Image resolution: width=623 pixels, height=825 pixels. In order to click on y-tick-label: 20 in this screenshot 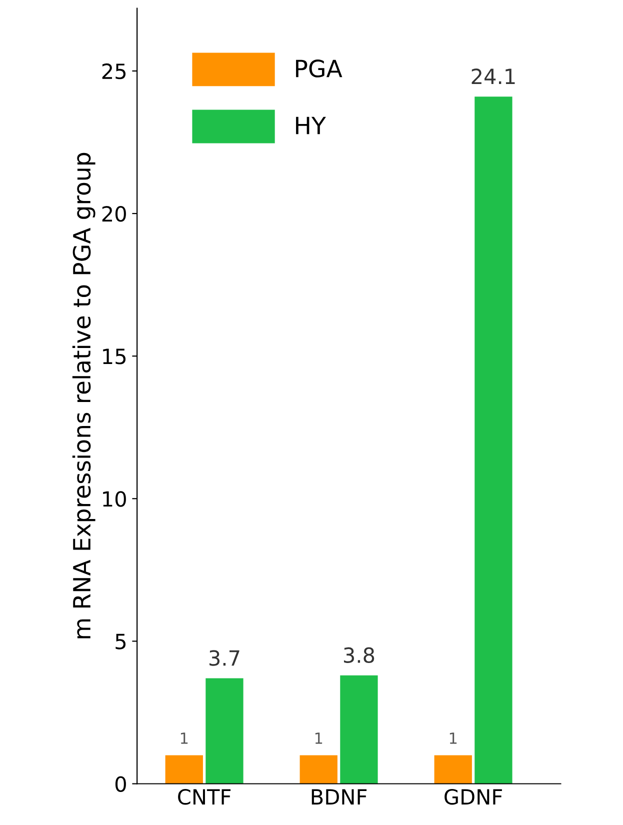, I will do `click(114, 214)`.